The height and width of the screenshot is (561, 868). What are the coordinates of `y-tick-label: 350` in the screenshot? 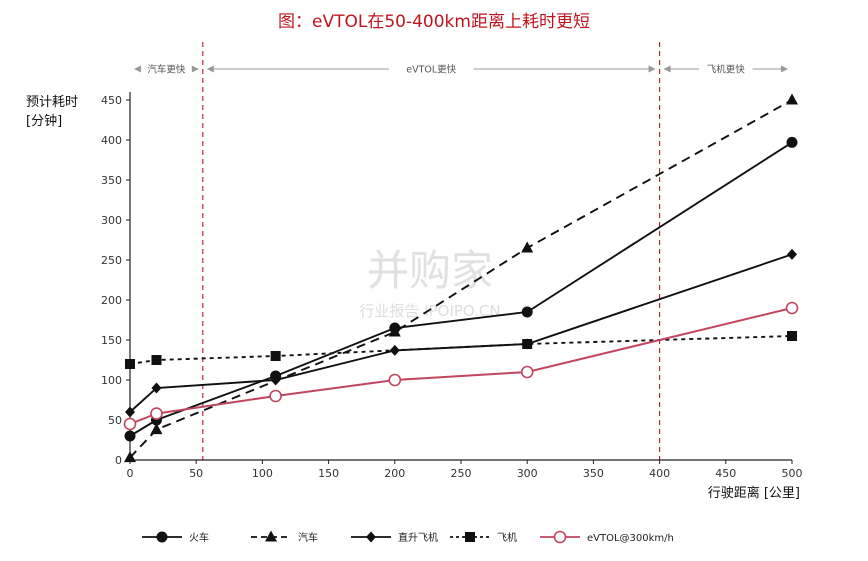 It's located at (111, 180).